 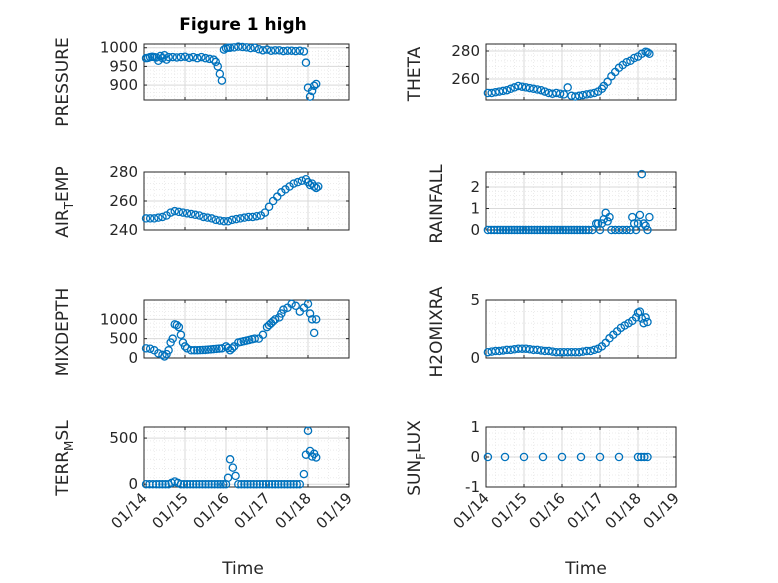 I want to click on ylabel-pressure: PRESSURE, so click(x=63, y=81).